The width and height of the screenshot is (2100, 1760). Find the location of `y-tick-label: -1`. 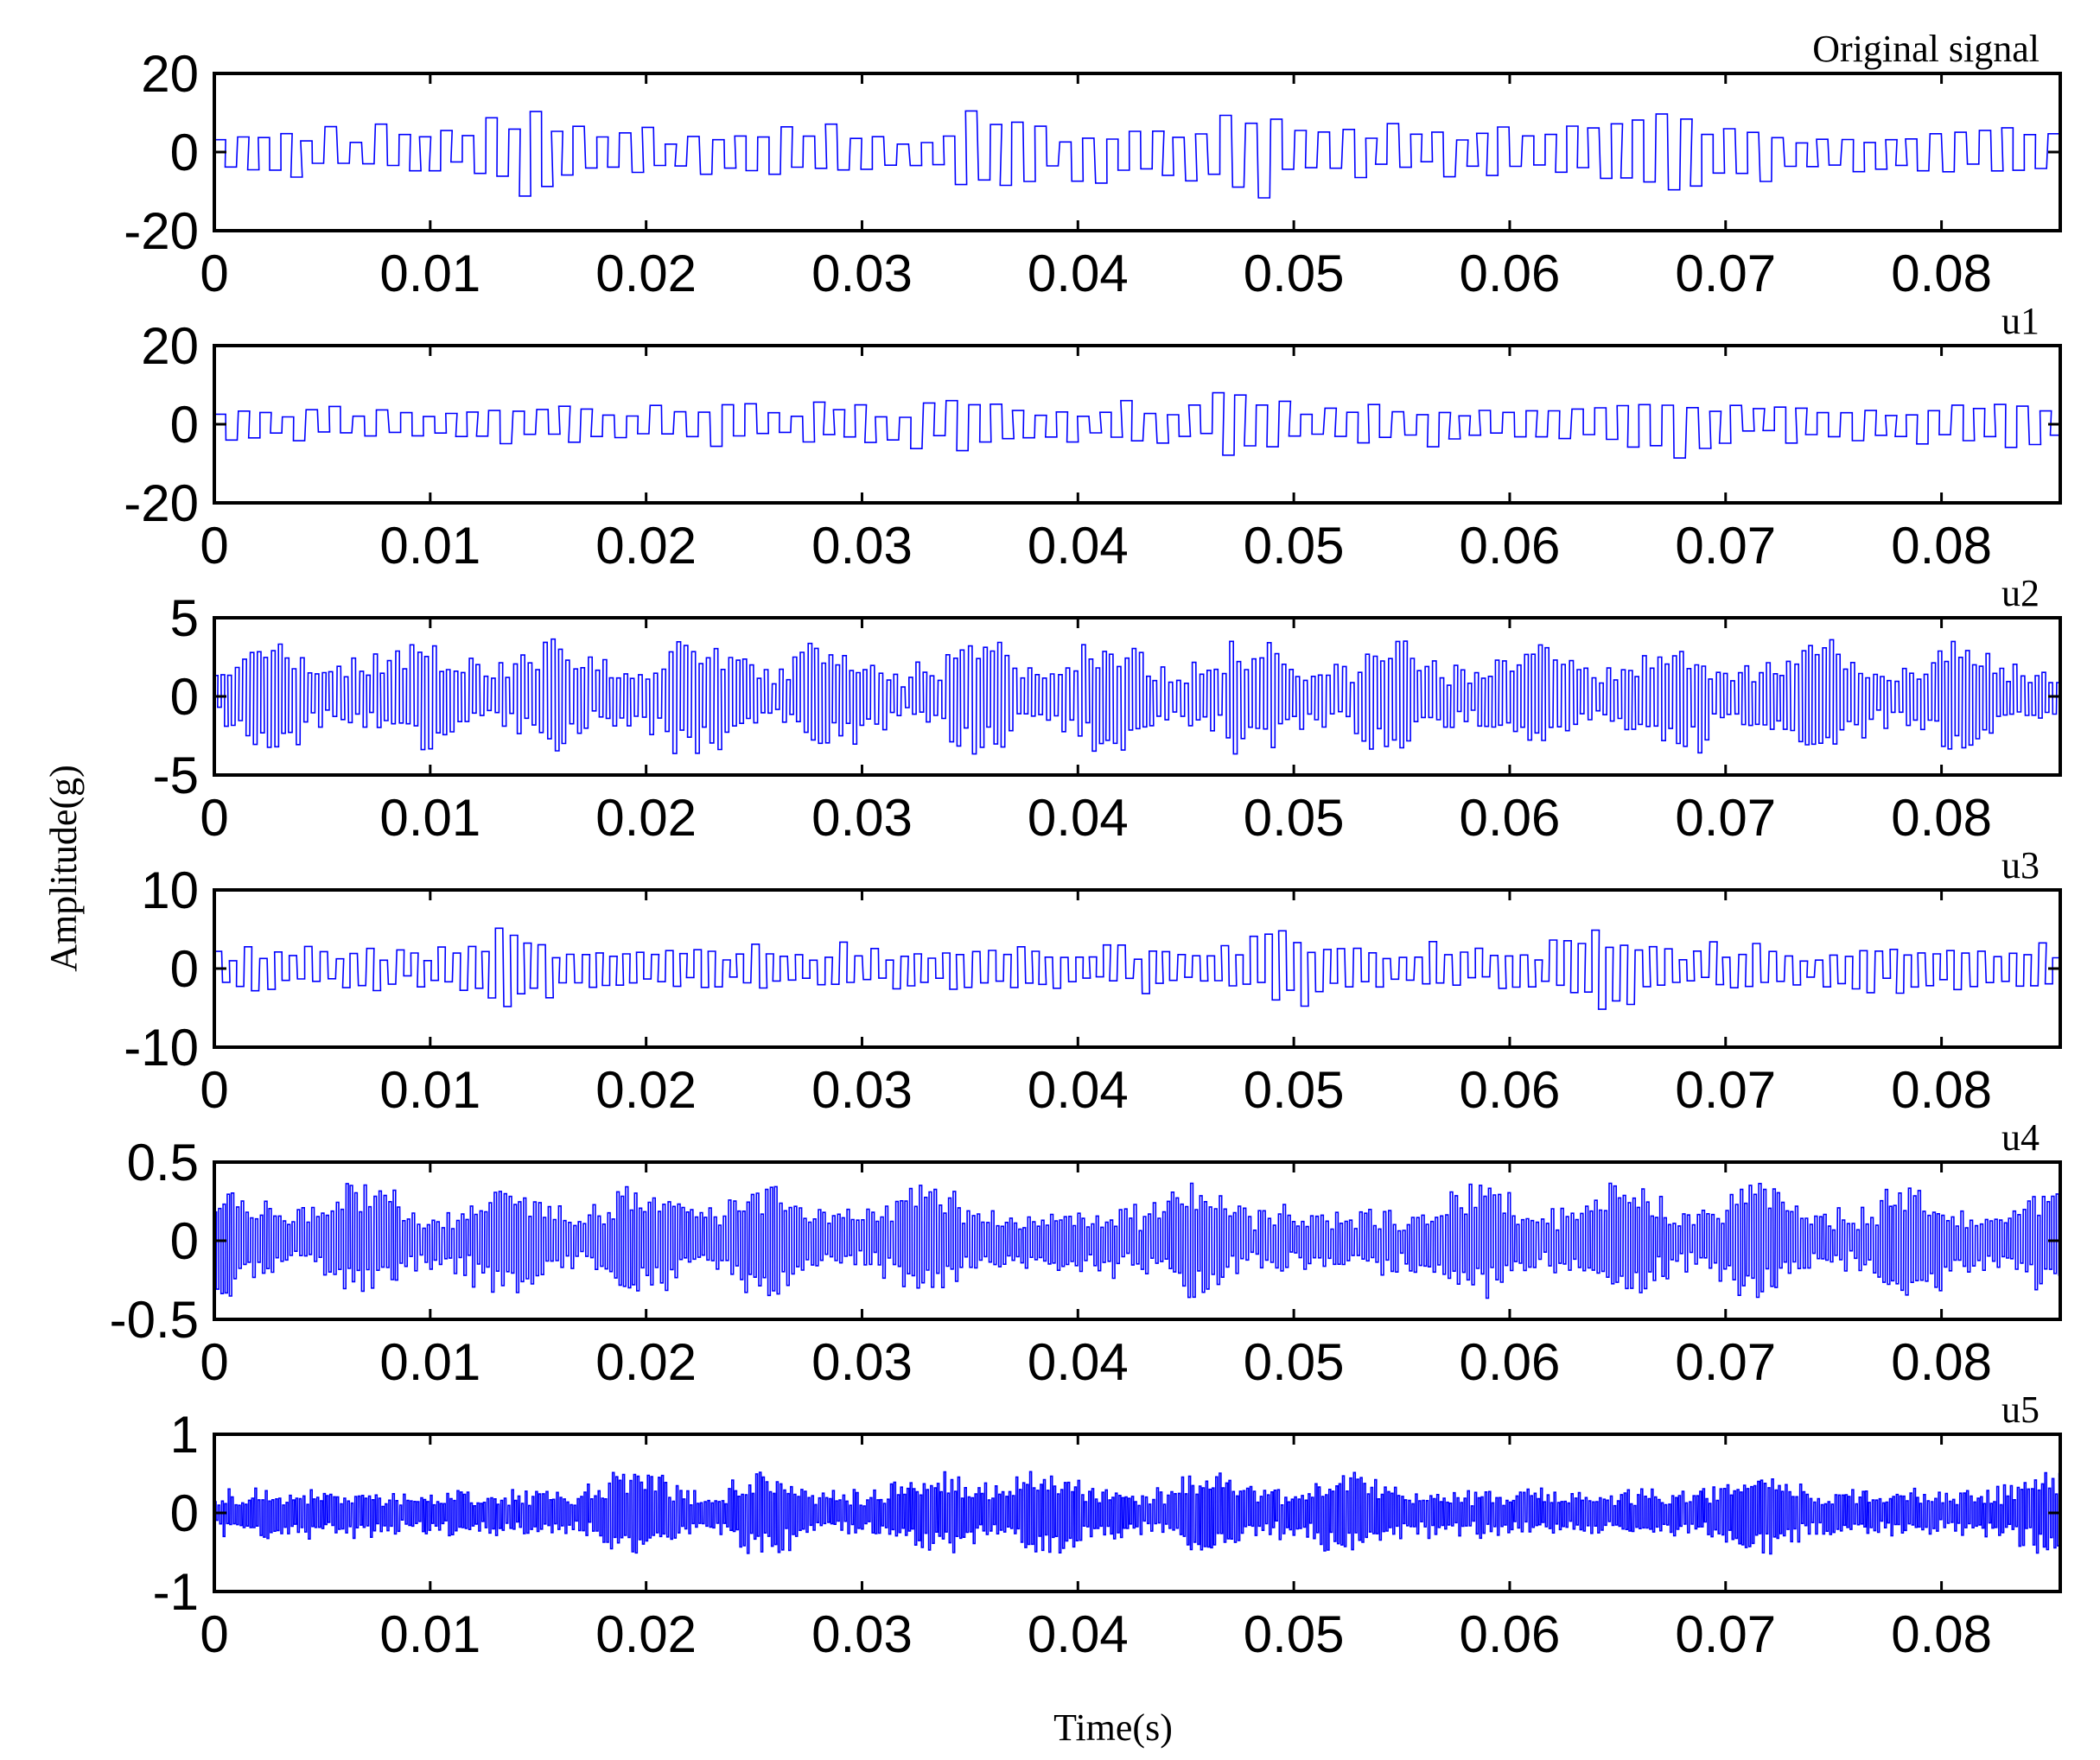

y-tick-label: -1 is located at coordinates (176, 1592).